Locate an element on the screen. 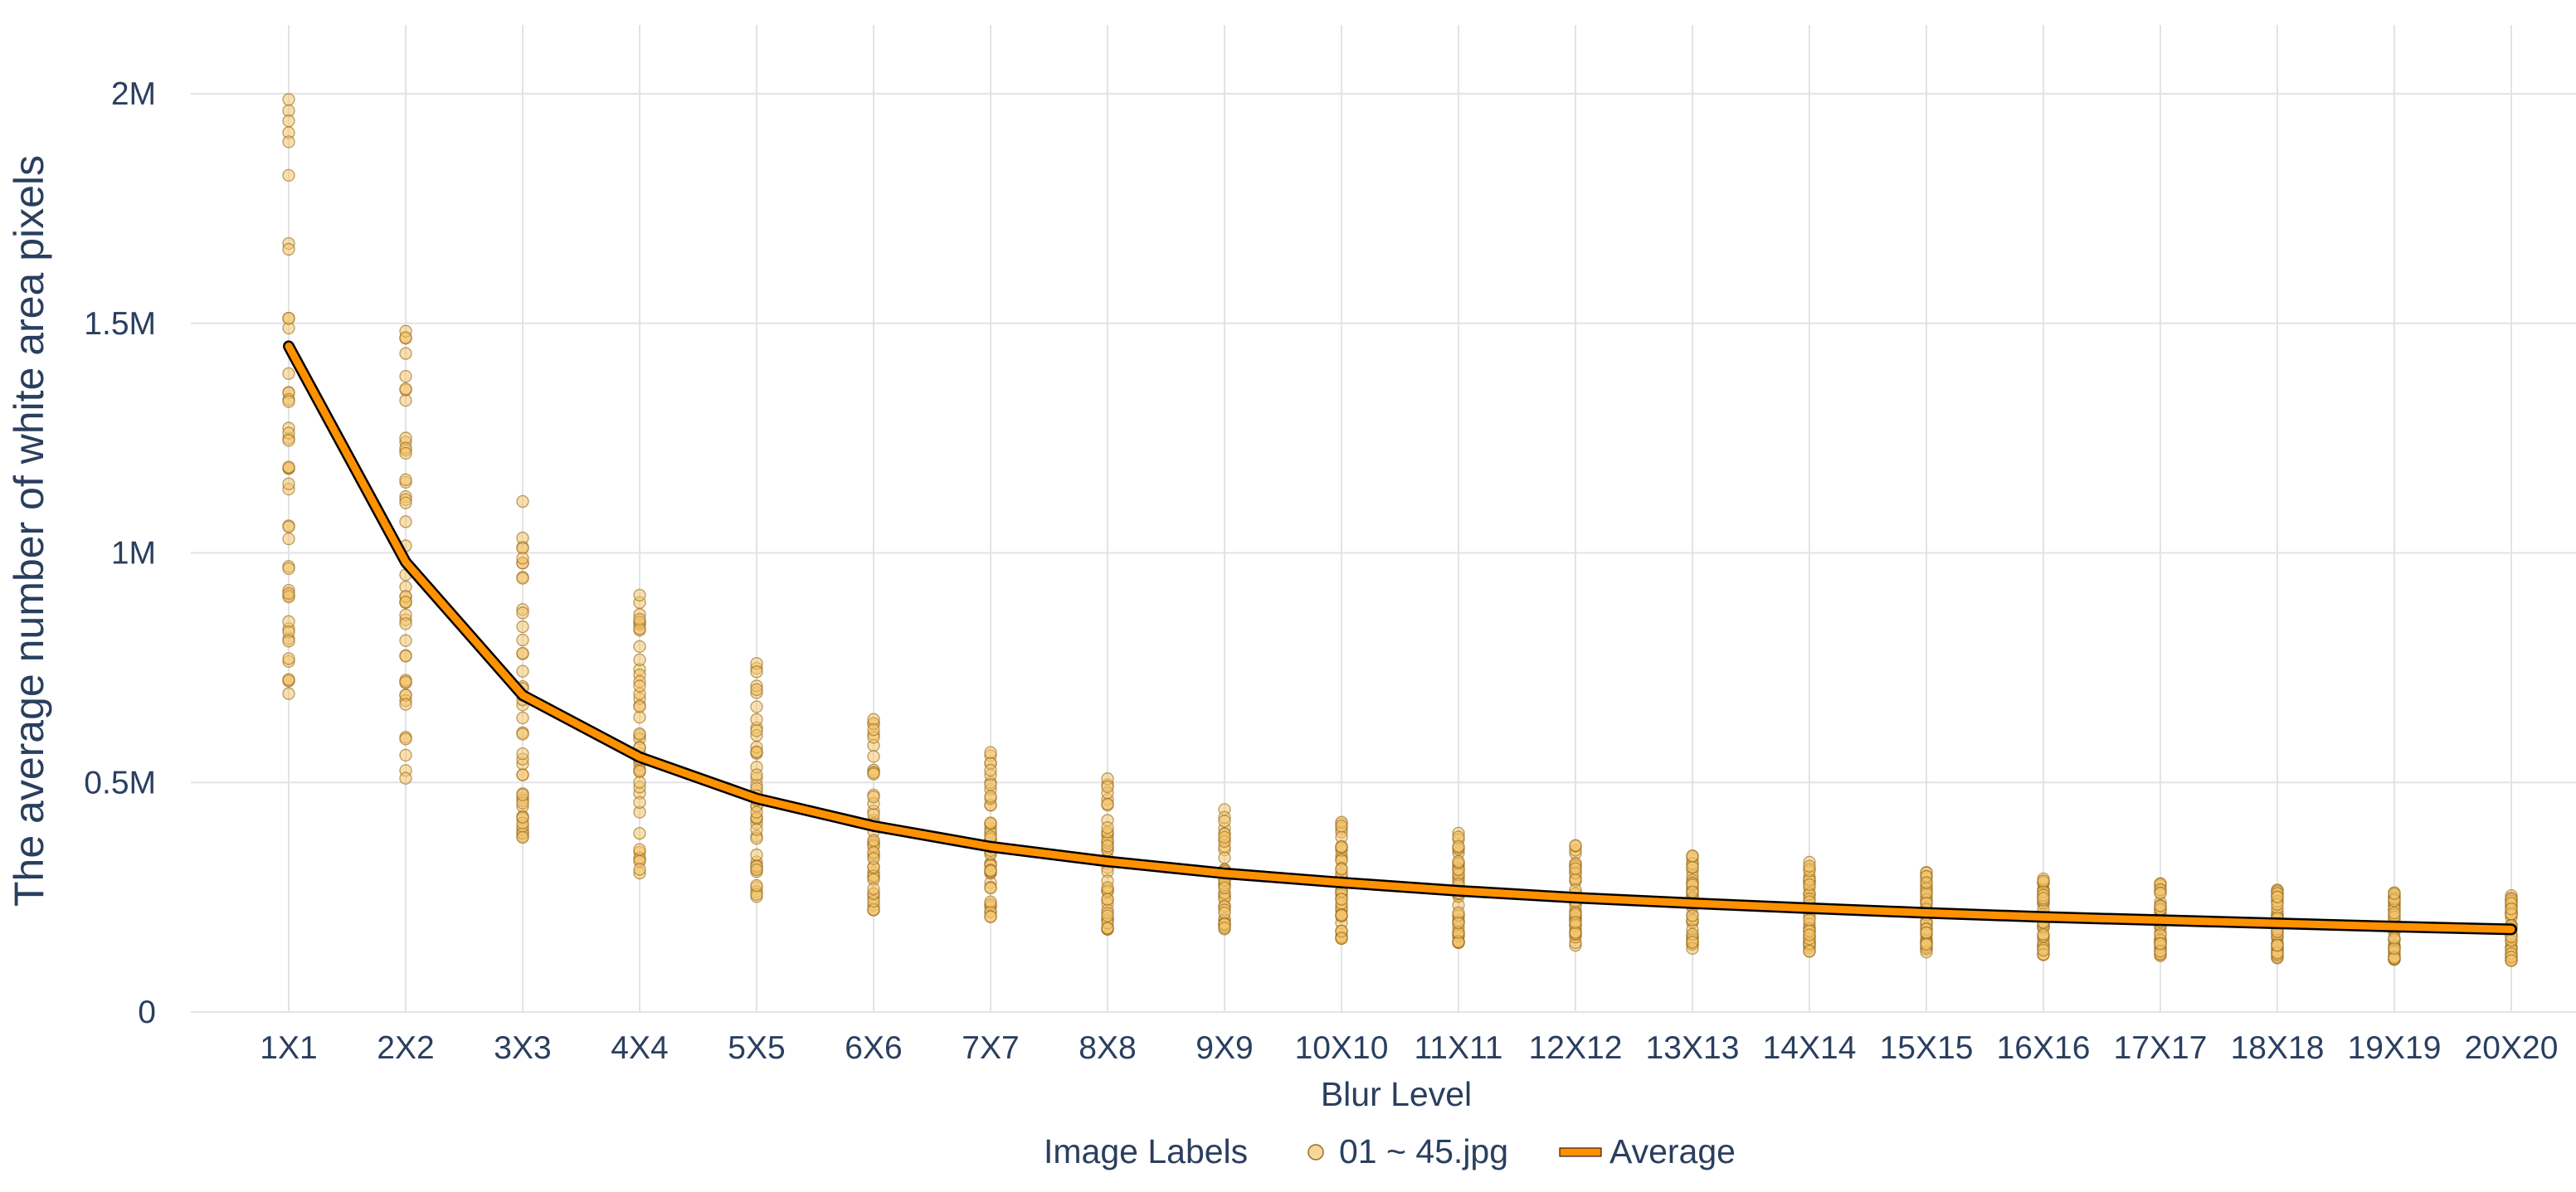 Image resolution: width=2576 pixels, height=1192 pixels. legend-label-images: 01 ~ 45.jpg is located at coordinates (1423, 1151).